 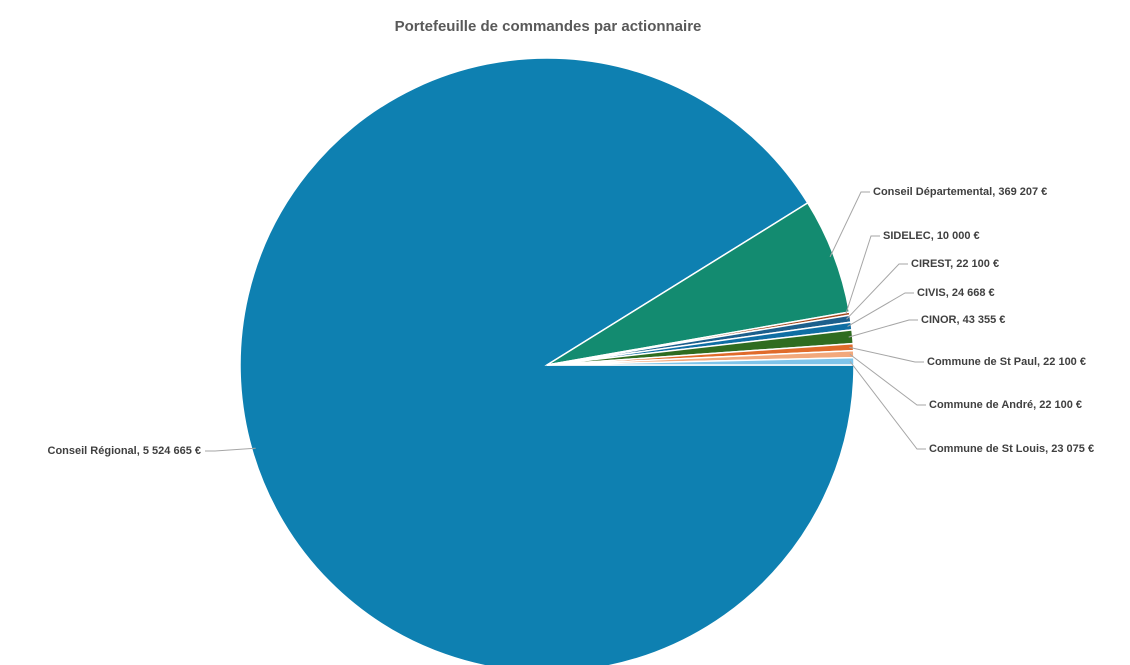 I want to click on label-category: Commune de André, so click(x=981, y=405).